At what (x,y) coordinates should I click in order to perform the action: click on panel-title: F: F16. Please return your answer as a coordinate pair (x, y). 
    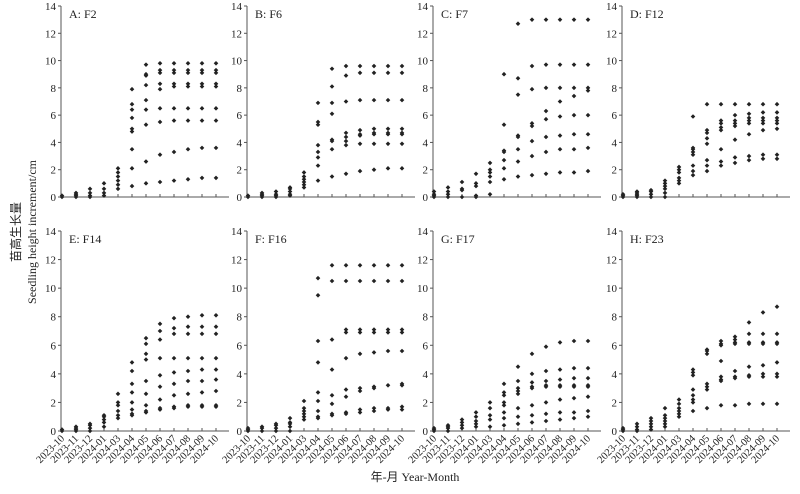
    Looking at the image, I should click on (271, 239).